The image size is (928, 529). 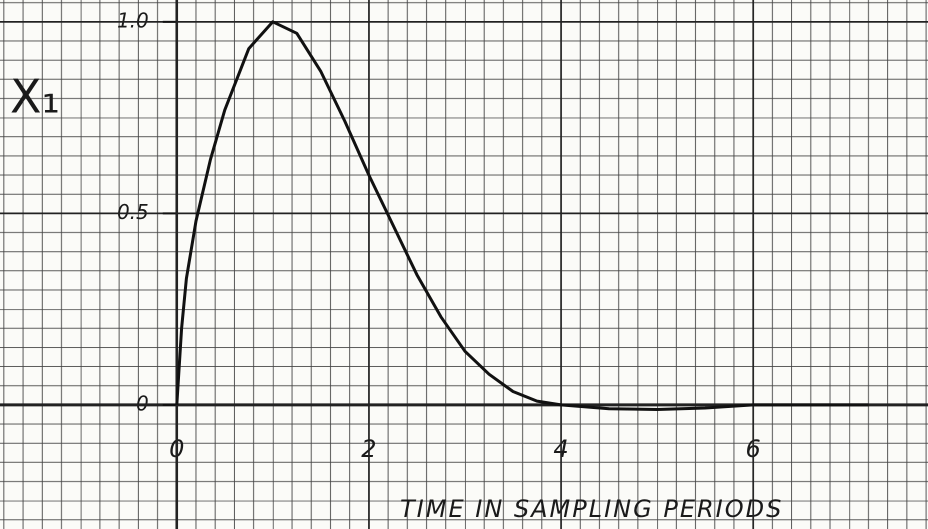 I want to click on y-tick-label: 0.5, so click(x=133, y=212).